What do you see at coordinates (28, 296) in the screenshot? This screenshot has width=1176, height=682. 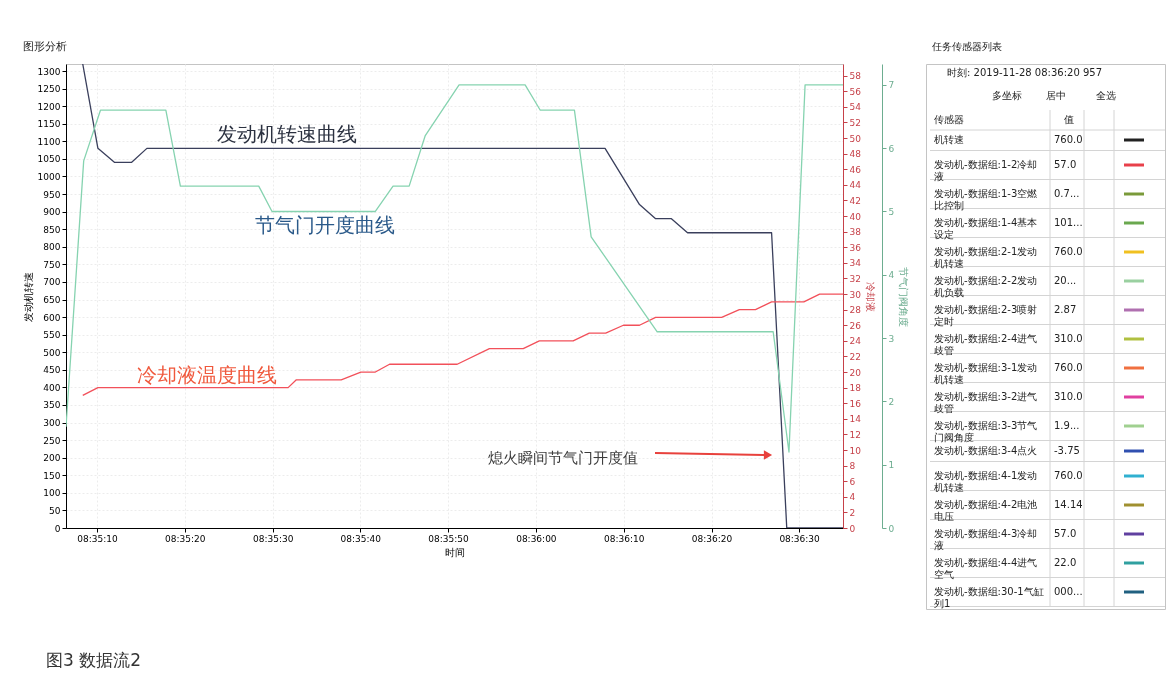 I see `y-axis-title: 发动机转速` at bounding box center [28, 296].